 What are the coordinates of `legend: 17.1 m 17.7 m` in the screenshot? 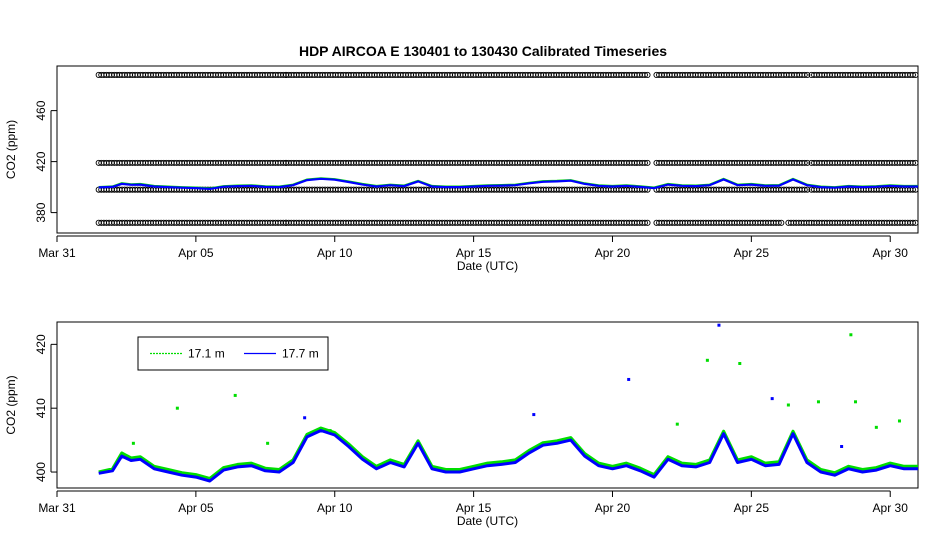 It's located at (233, 353).